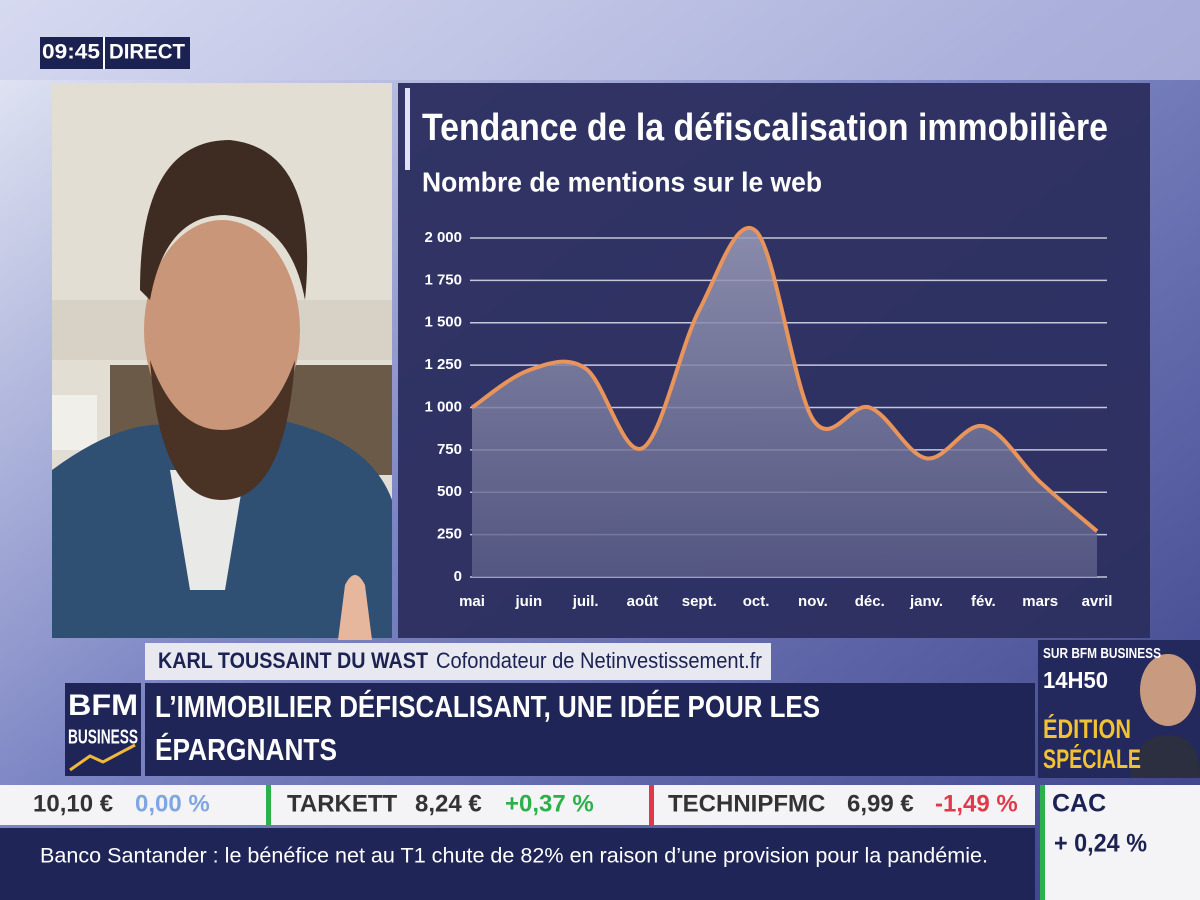 The width and height of the screenshot is (1200, 900). Describe the element at coordinates (293, 660) in the screenshot. I see `speaker-name: KARL TOUSSAINT DU WAST` at that location.